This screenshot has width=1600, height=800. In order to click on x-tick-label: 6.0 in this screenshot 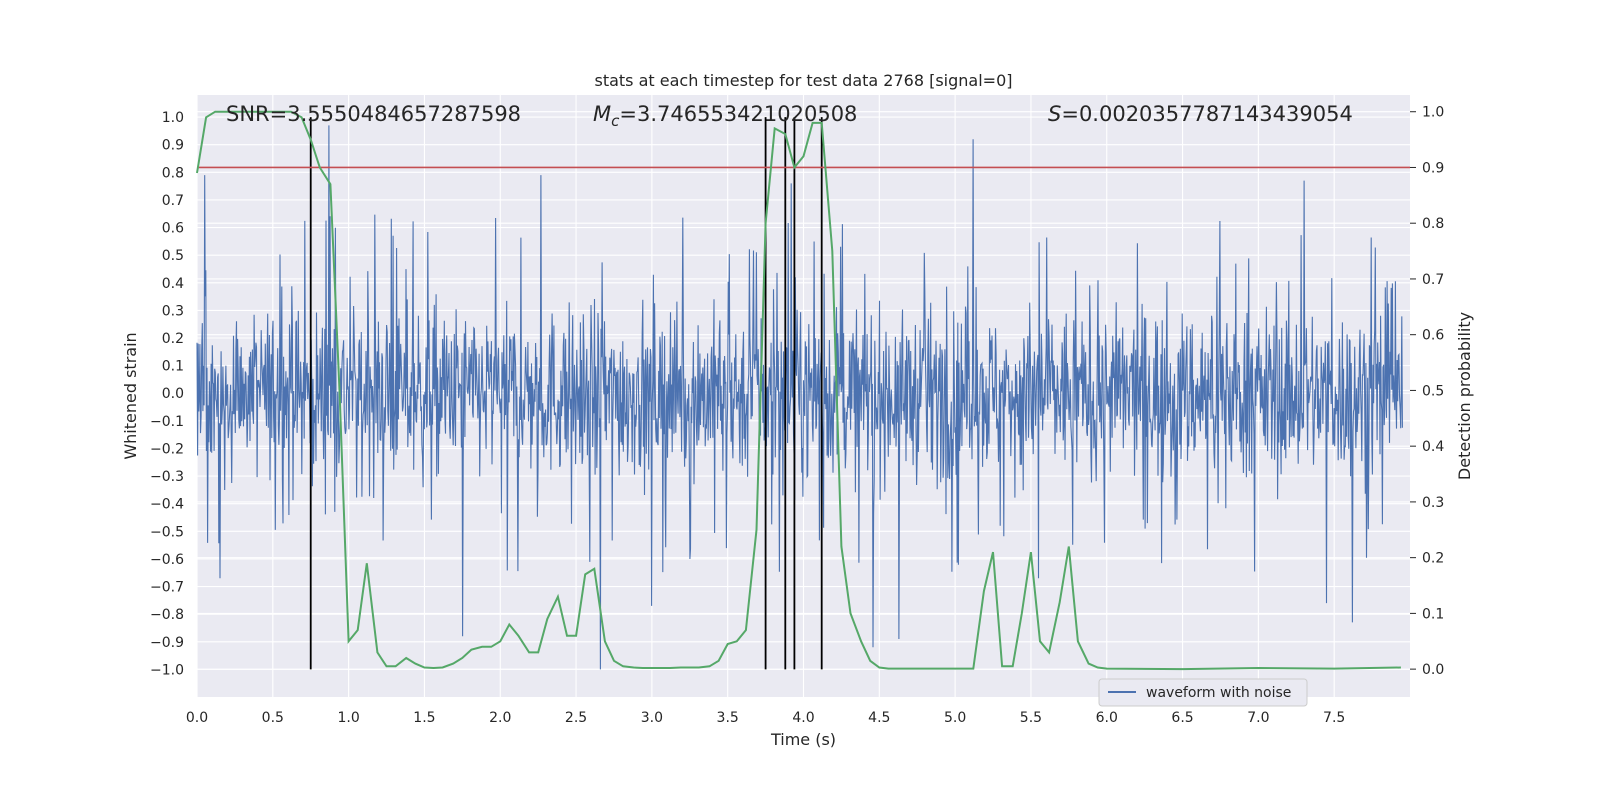, I will do `click(1107, 718)`.